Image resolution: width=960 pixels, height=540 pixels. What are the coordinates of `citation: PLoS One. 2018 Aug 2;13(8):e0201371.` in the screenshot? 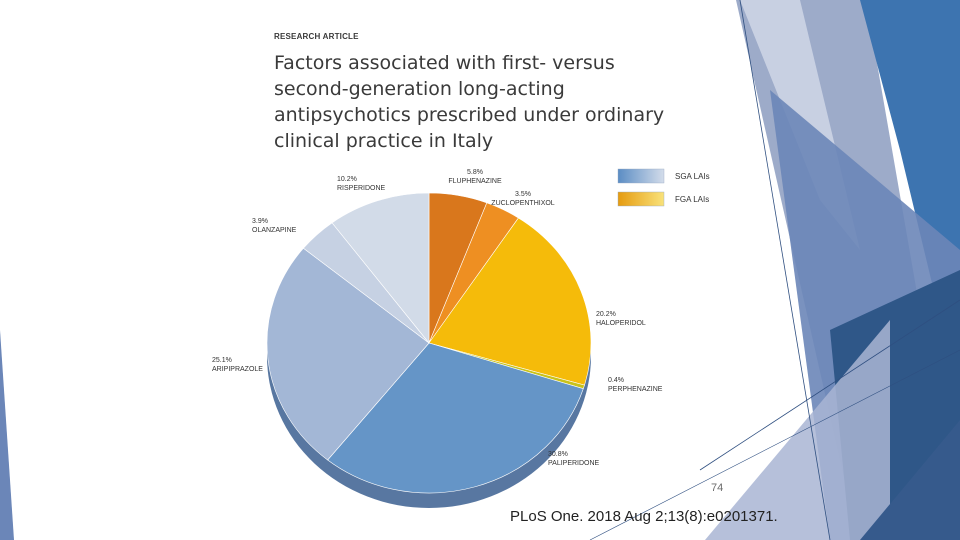 It's located at (644, 516).